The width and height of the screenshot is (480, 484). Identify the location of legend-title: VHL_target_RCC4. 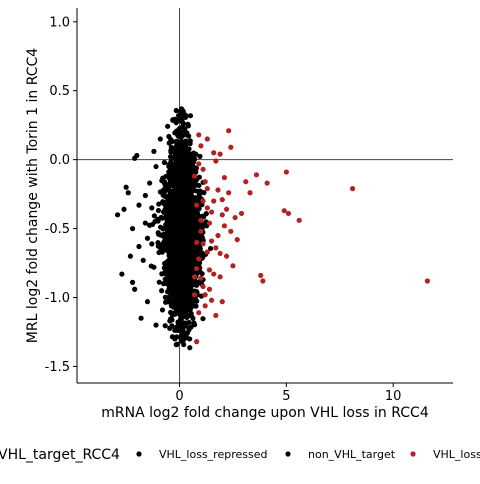
(60, 455).